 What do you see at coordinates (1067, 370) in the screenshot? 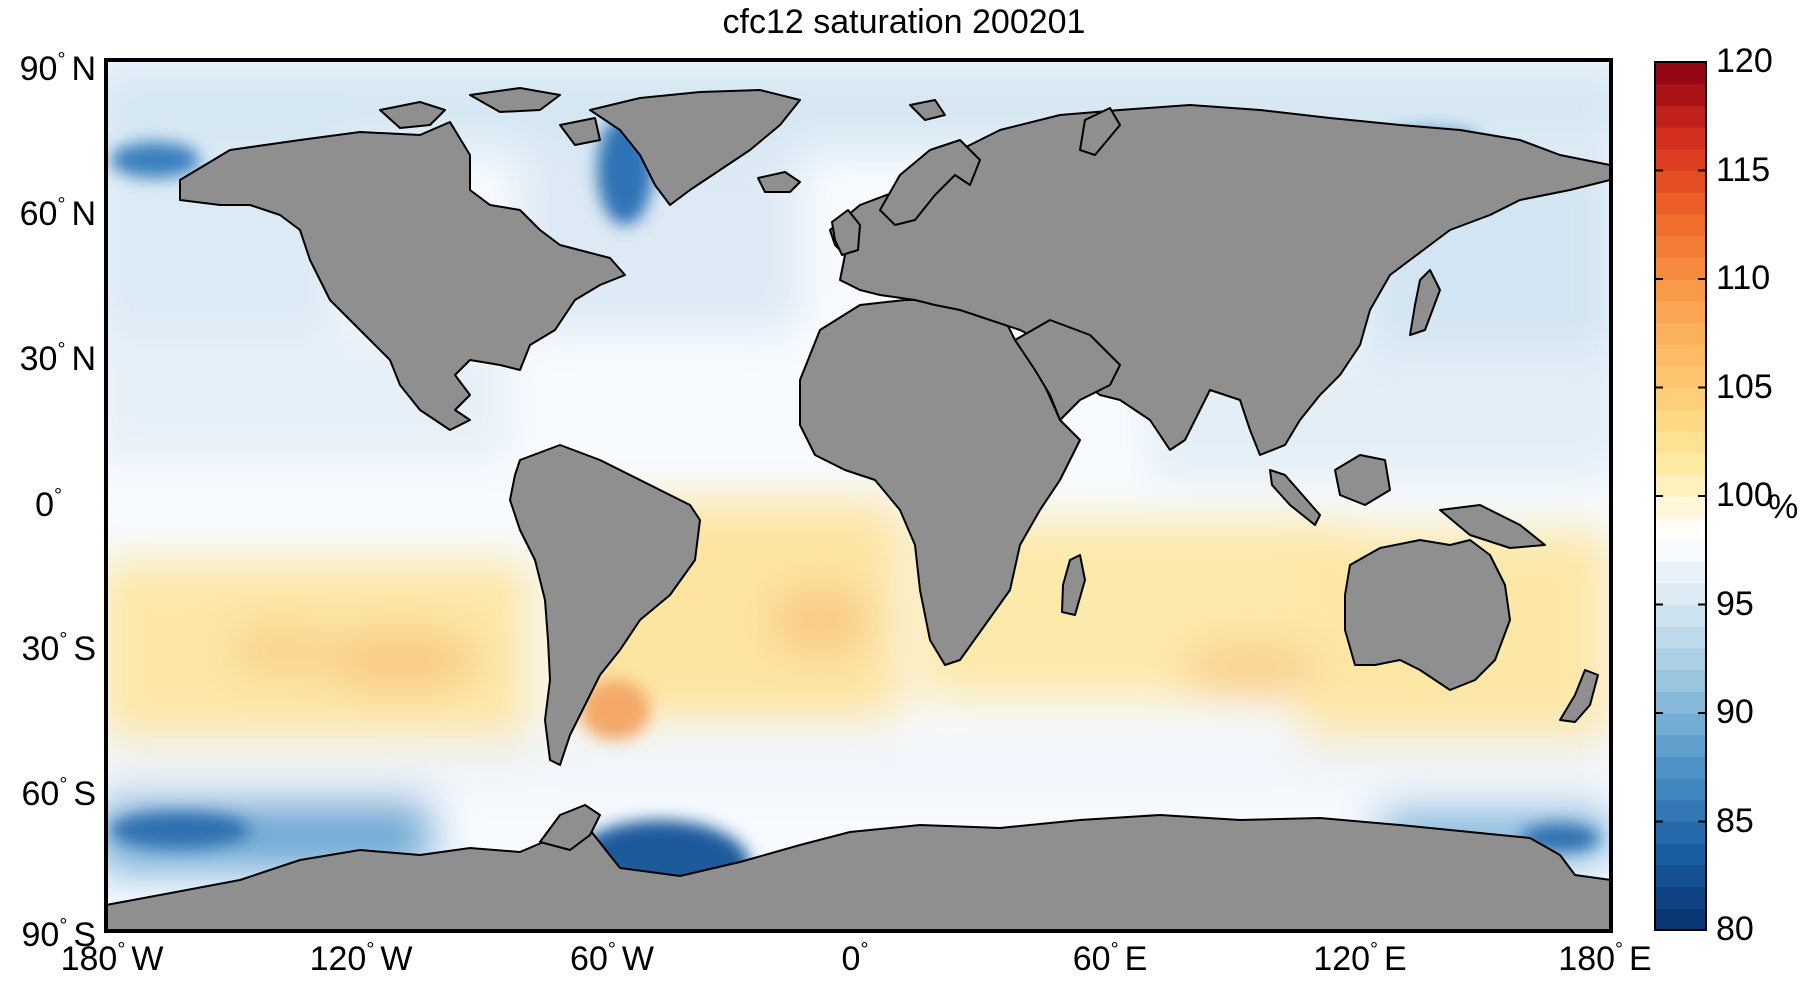
I see `arabia` at bounding box center [1067, 370].